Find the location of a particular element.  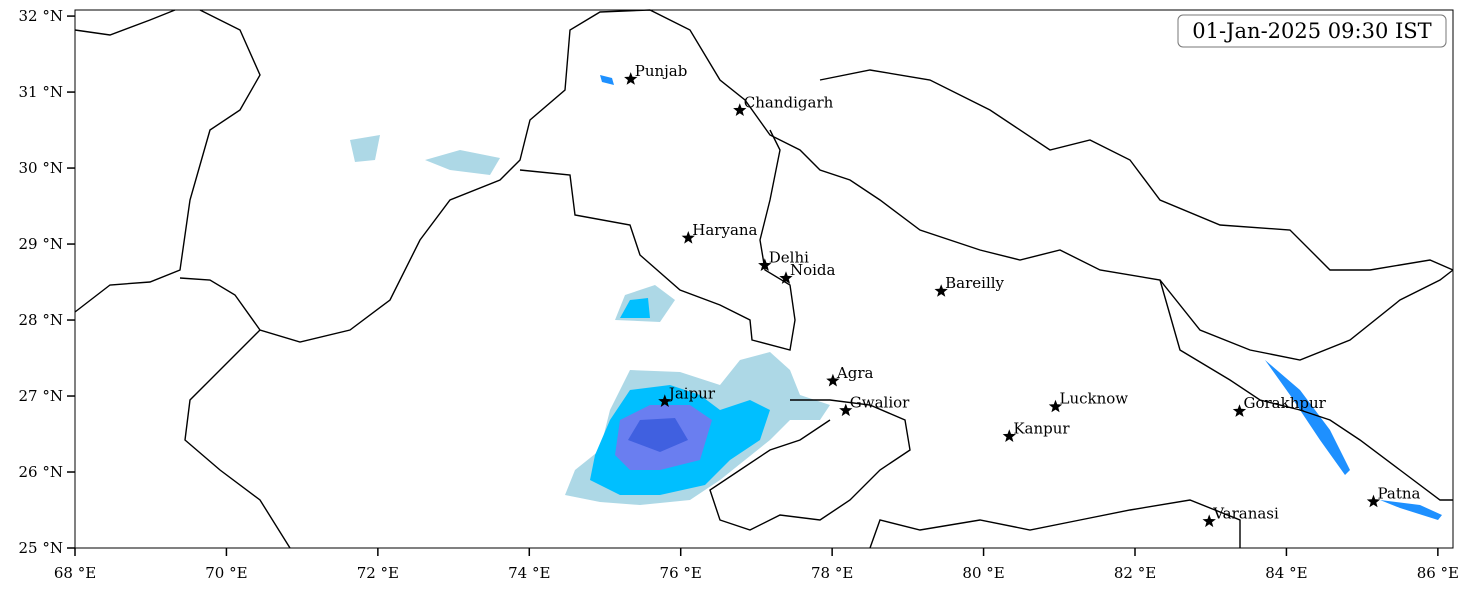

y-tick-label: 25 °N is located at coordinates (41, 548).